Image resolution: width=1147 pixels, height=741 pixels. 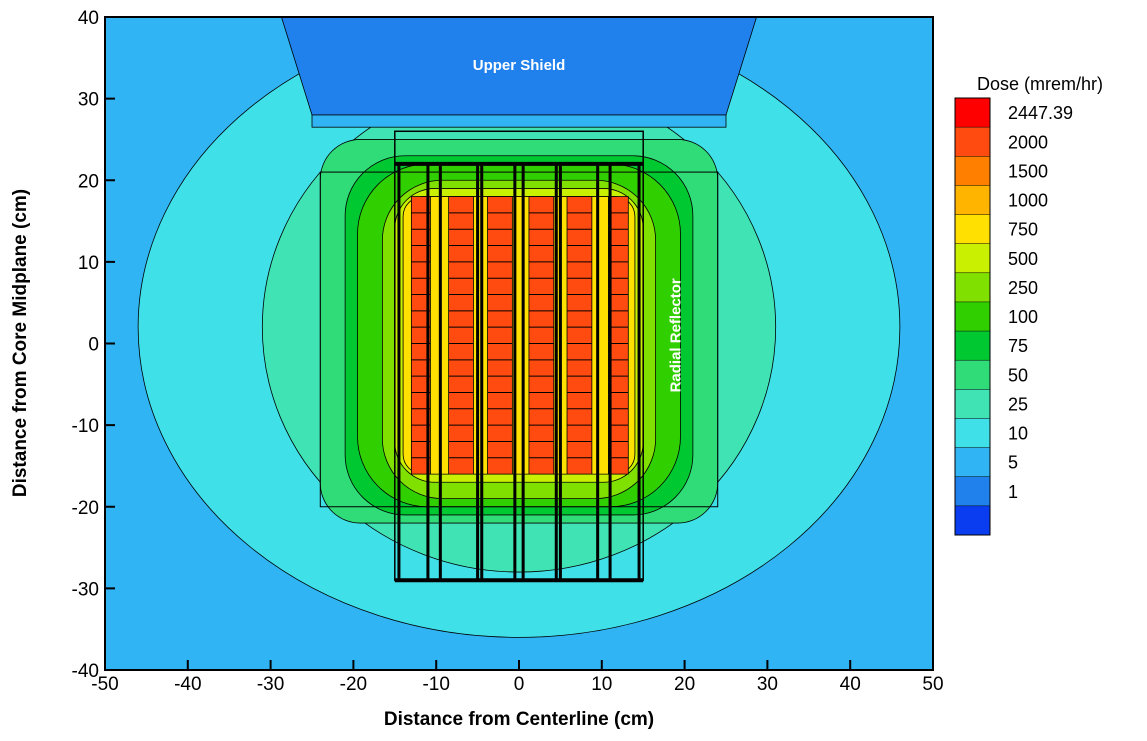 What do you see at coordinates (684, 684) in the screenshot?
I see `x-tick-label: 20` at bounding box center [684, 684].